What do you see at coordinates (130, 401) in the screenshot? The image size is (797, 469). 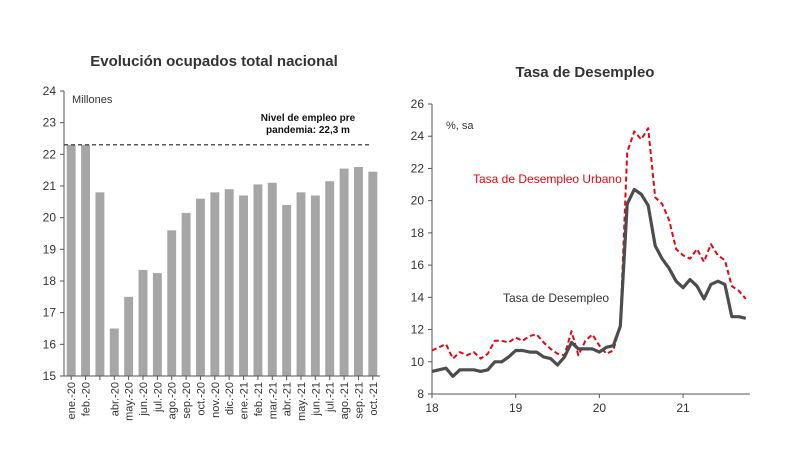 I see `bar-x-tick-label: may.-20` at bounding box center [130, 401].